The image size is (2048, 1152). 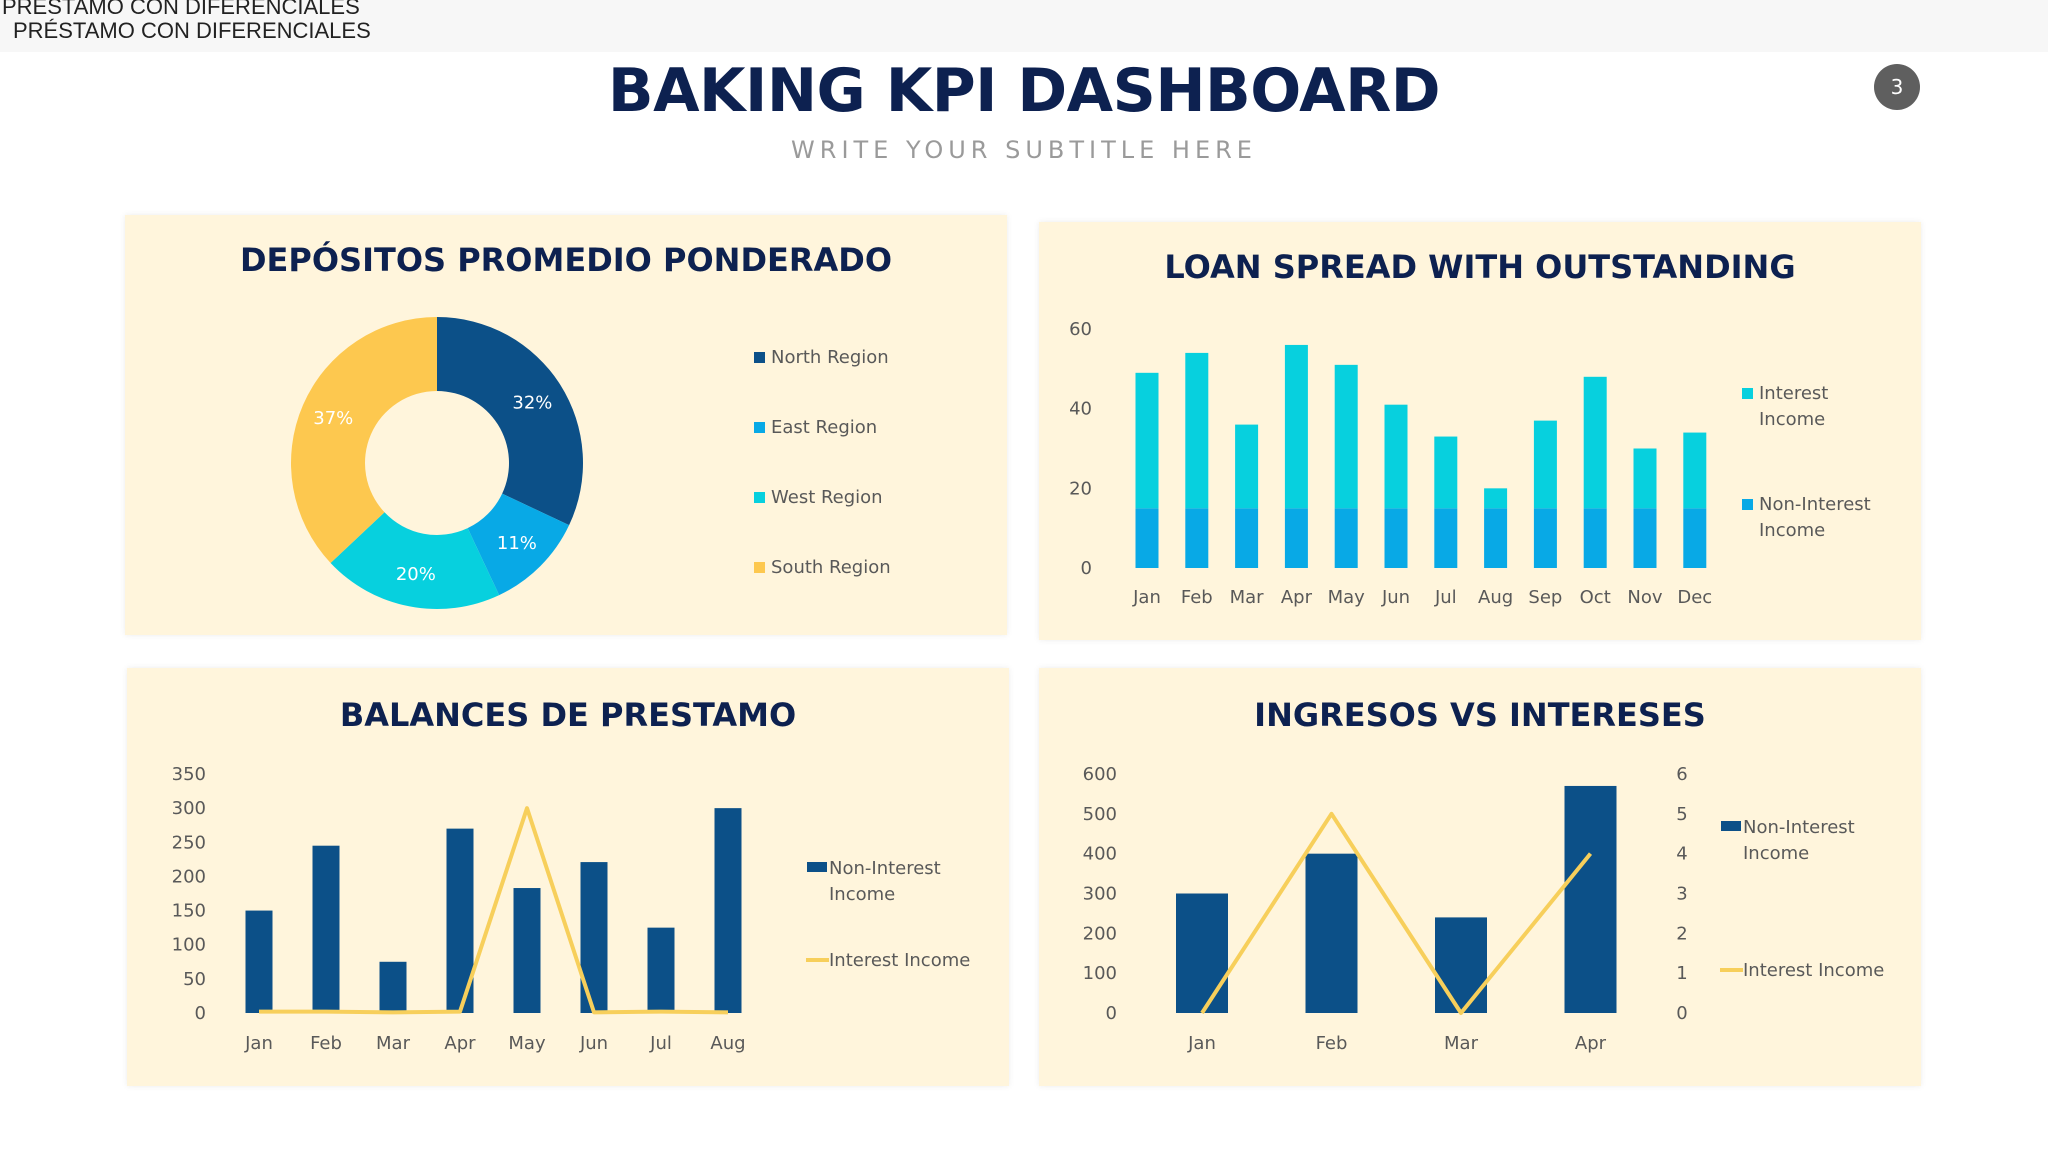 I want to click on donut-label-1: 11%, so click(x=517, y=543).